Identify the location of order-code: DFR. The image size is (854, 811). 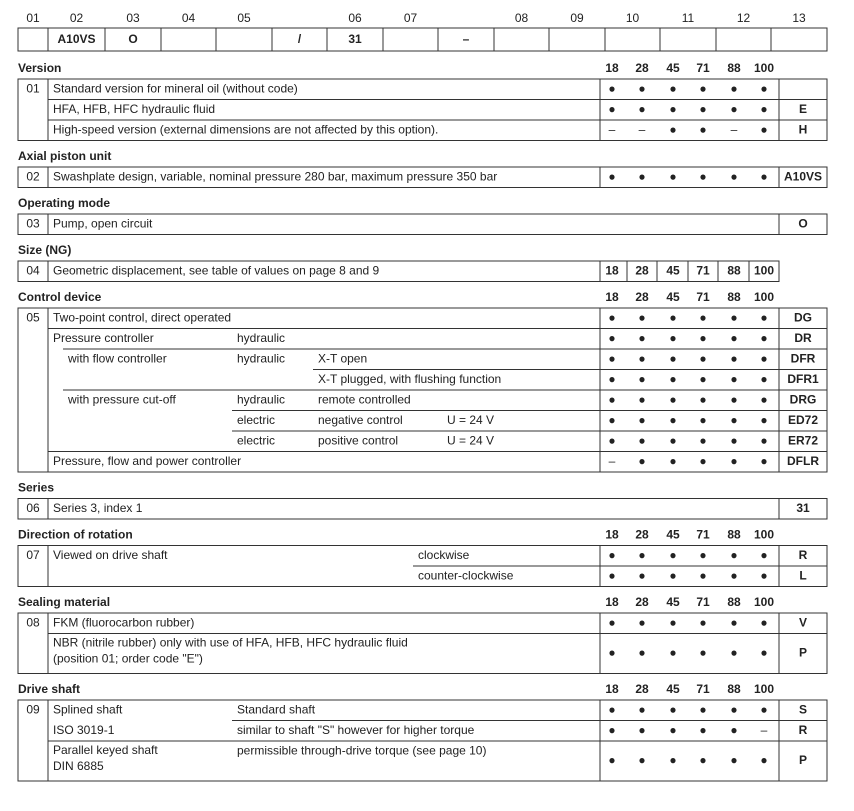
(803, 358).